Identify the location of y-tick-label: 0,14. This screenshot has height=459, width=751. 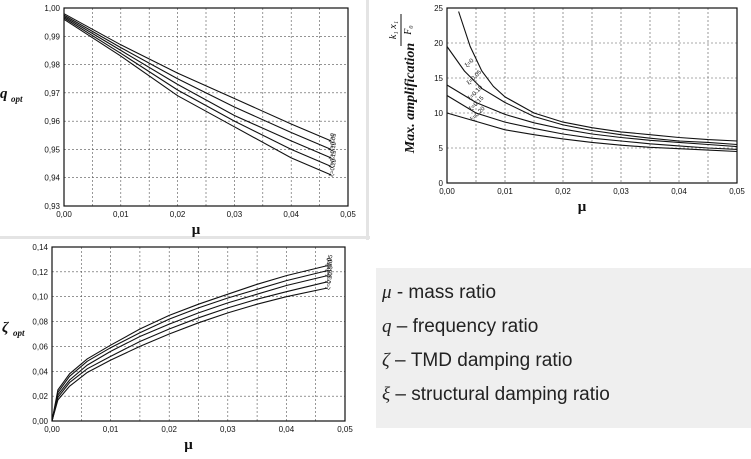
(40, 247).